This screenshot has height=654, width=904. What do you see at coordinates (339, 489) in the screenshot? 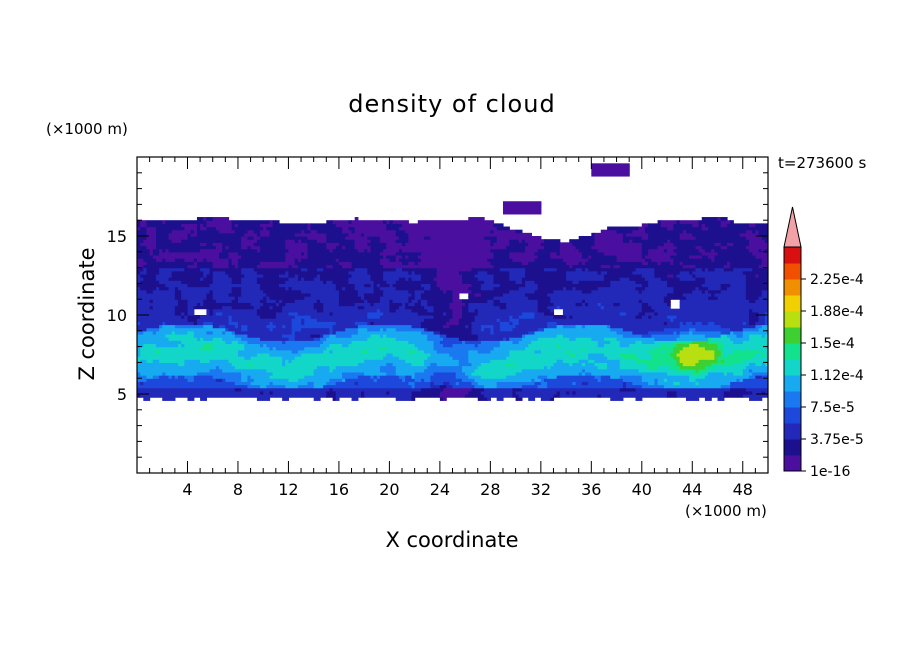
I see `x-tick-label: 16` at bounding box center [339, 489].